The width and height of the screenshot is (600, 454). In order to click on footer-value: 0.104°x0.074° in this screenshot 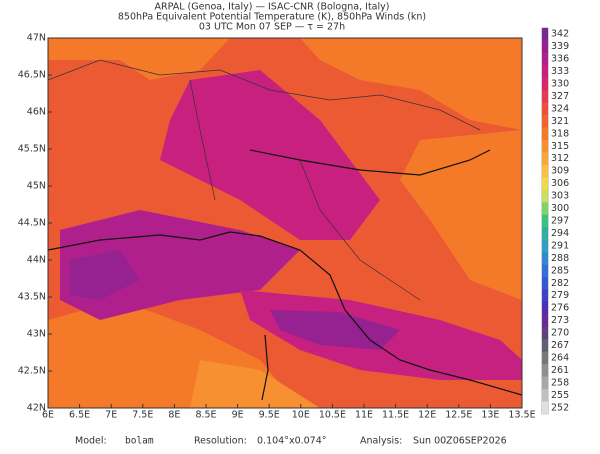, I will do `click(292, 441)`.